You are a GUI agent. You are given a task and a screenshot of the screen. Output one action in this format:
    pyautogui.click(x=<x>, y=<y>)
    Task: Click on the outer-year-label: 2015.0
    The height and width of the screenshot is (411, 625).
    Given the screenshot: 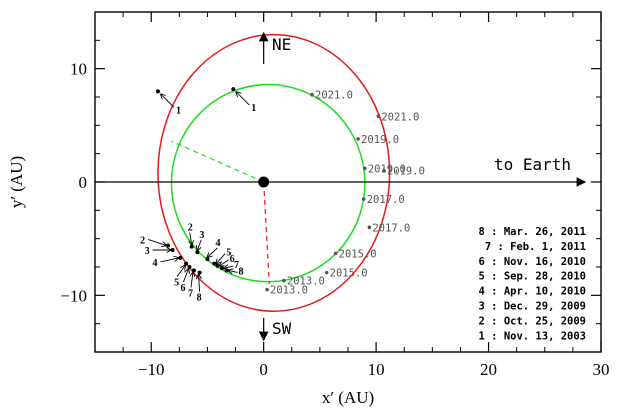 What is the action you would take?
    pyautogui.click(x=349, y=274)
    